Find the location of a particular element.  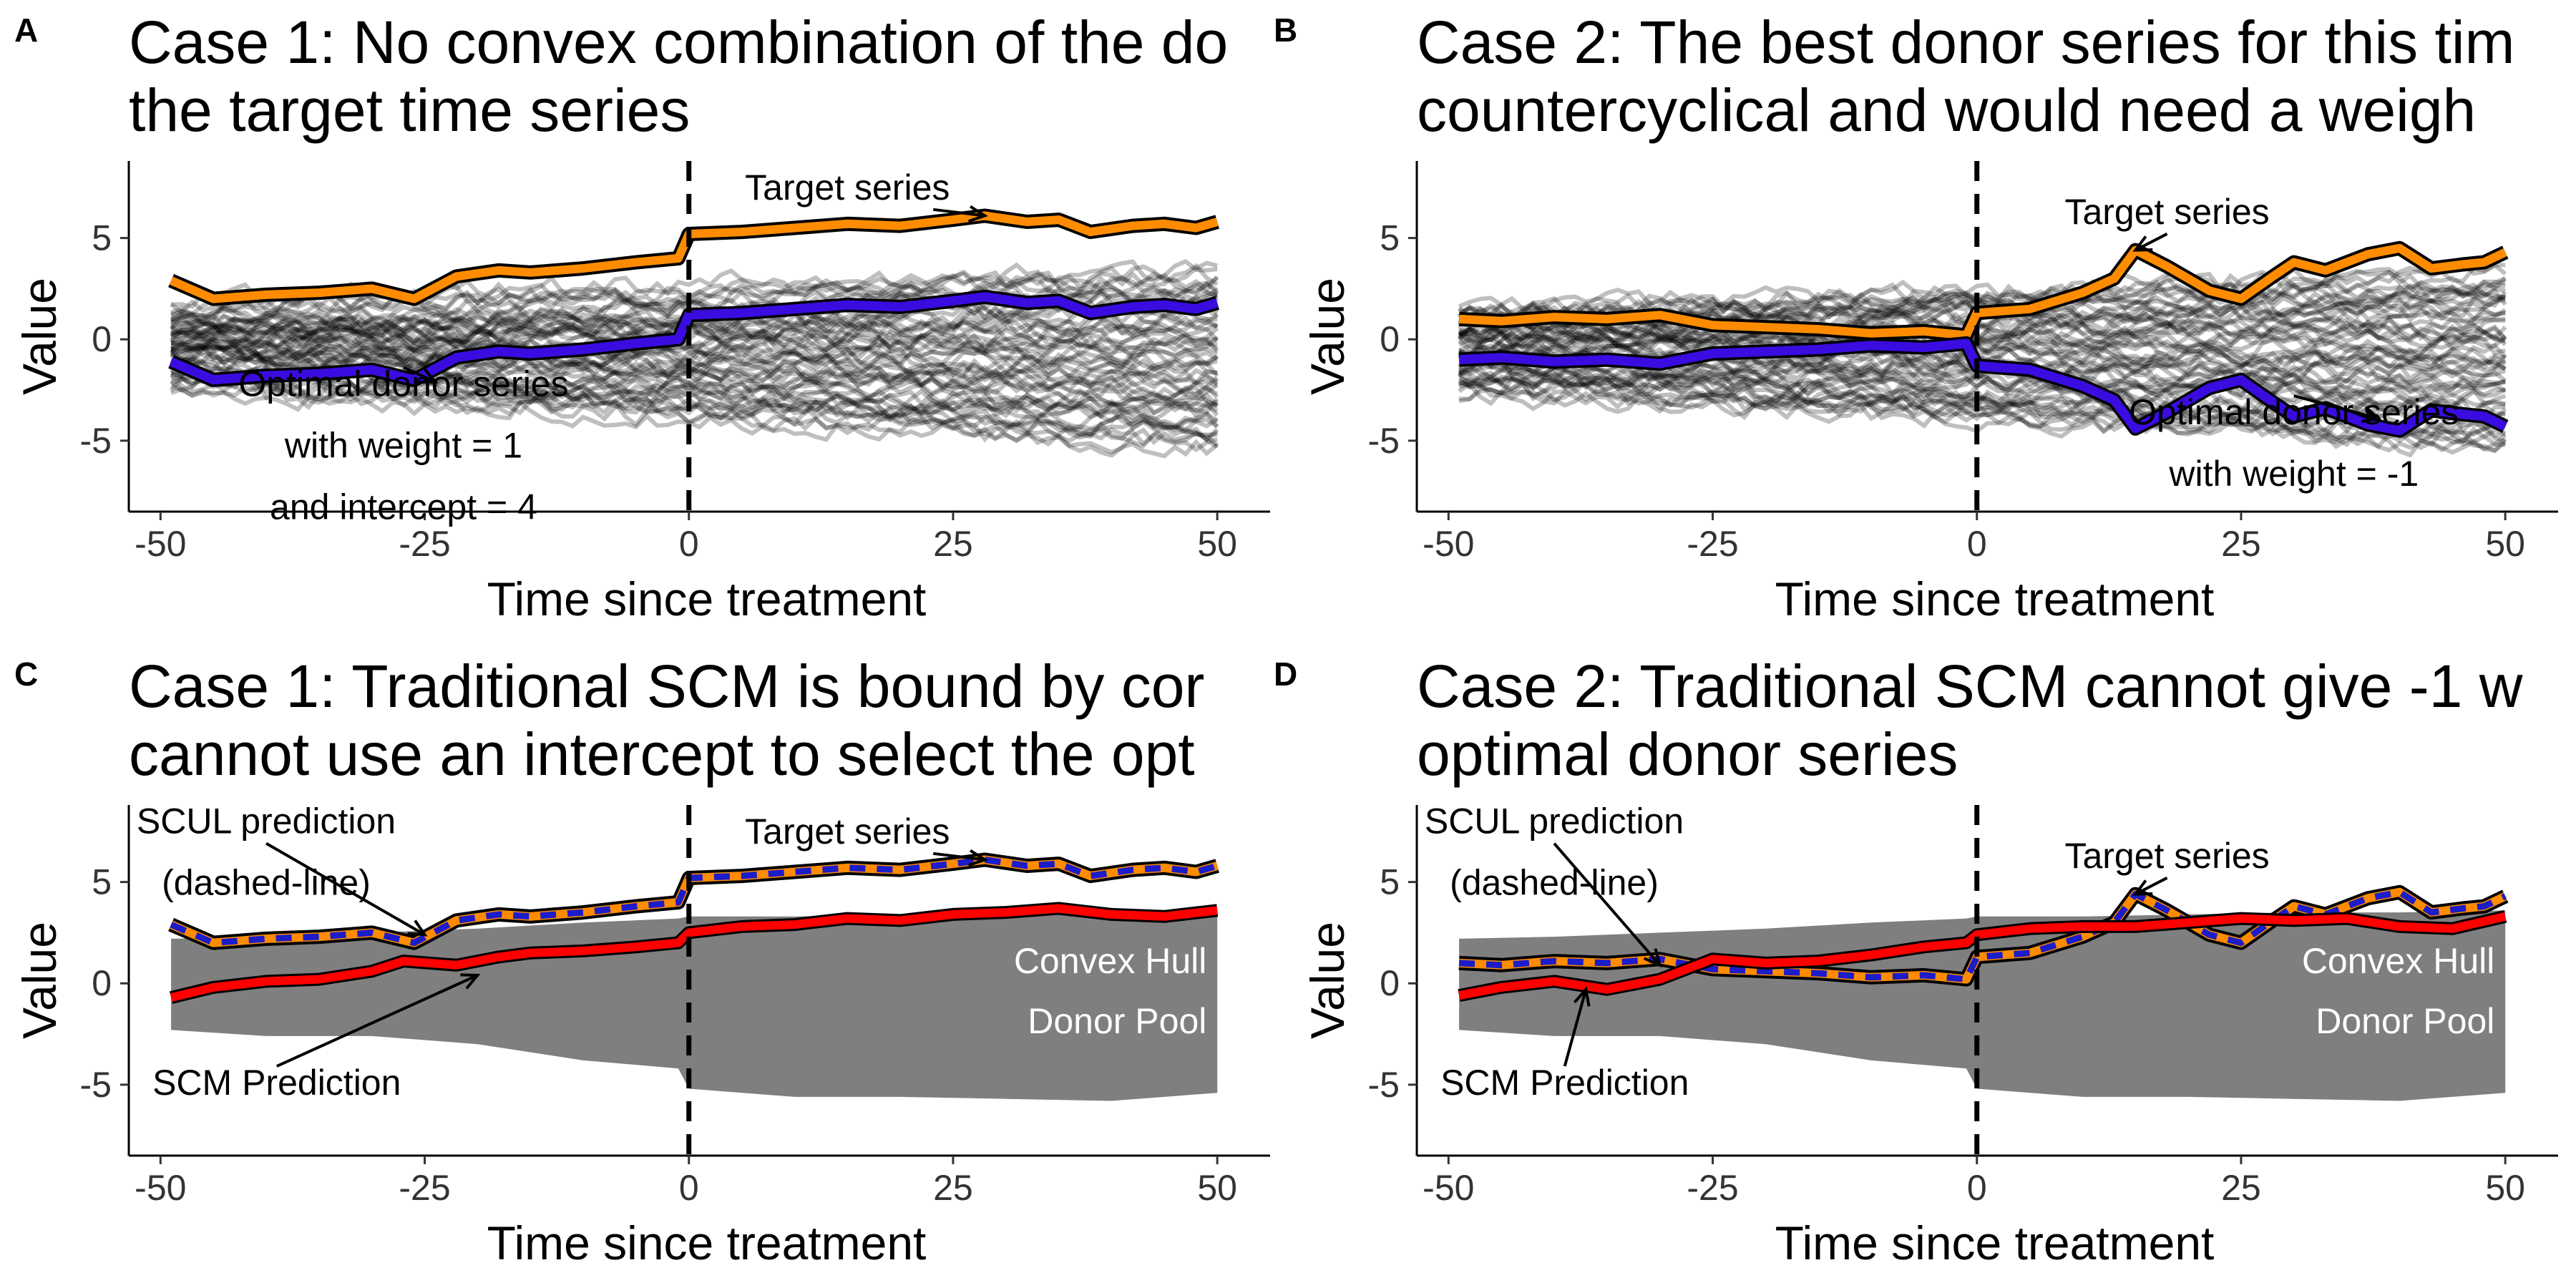

x-tick-label: -50 is located at coordinates (160, 1188).